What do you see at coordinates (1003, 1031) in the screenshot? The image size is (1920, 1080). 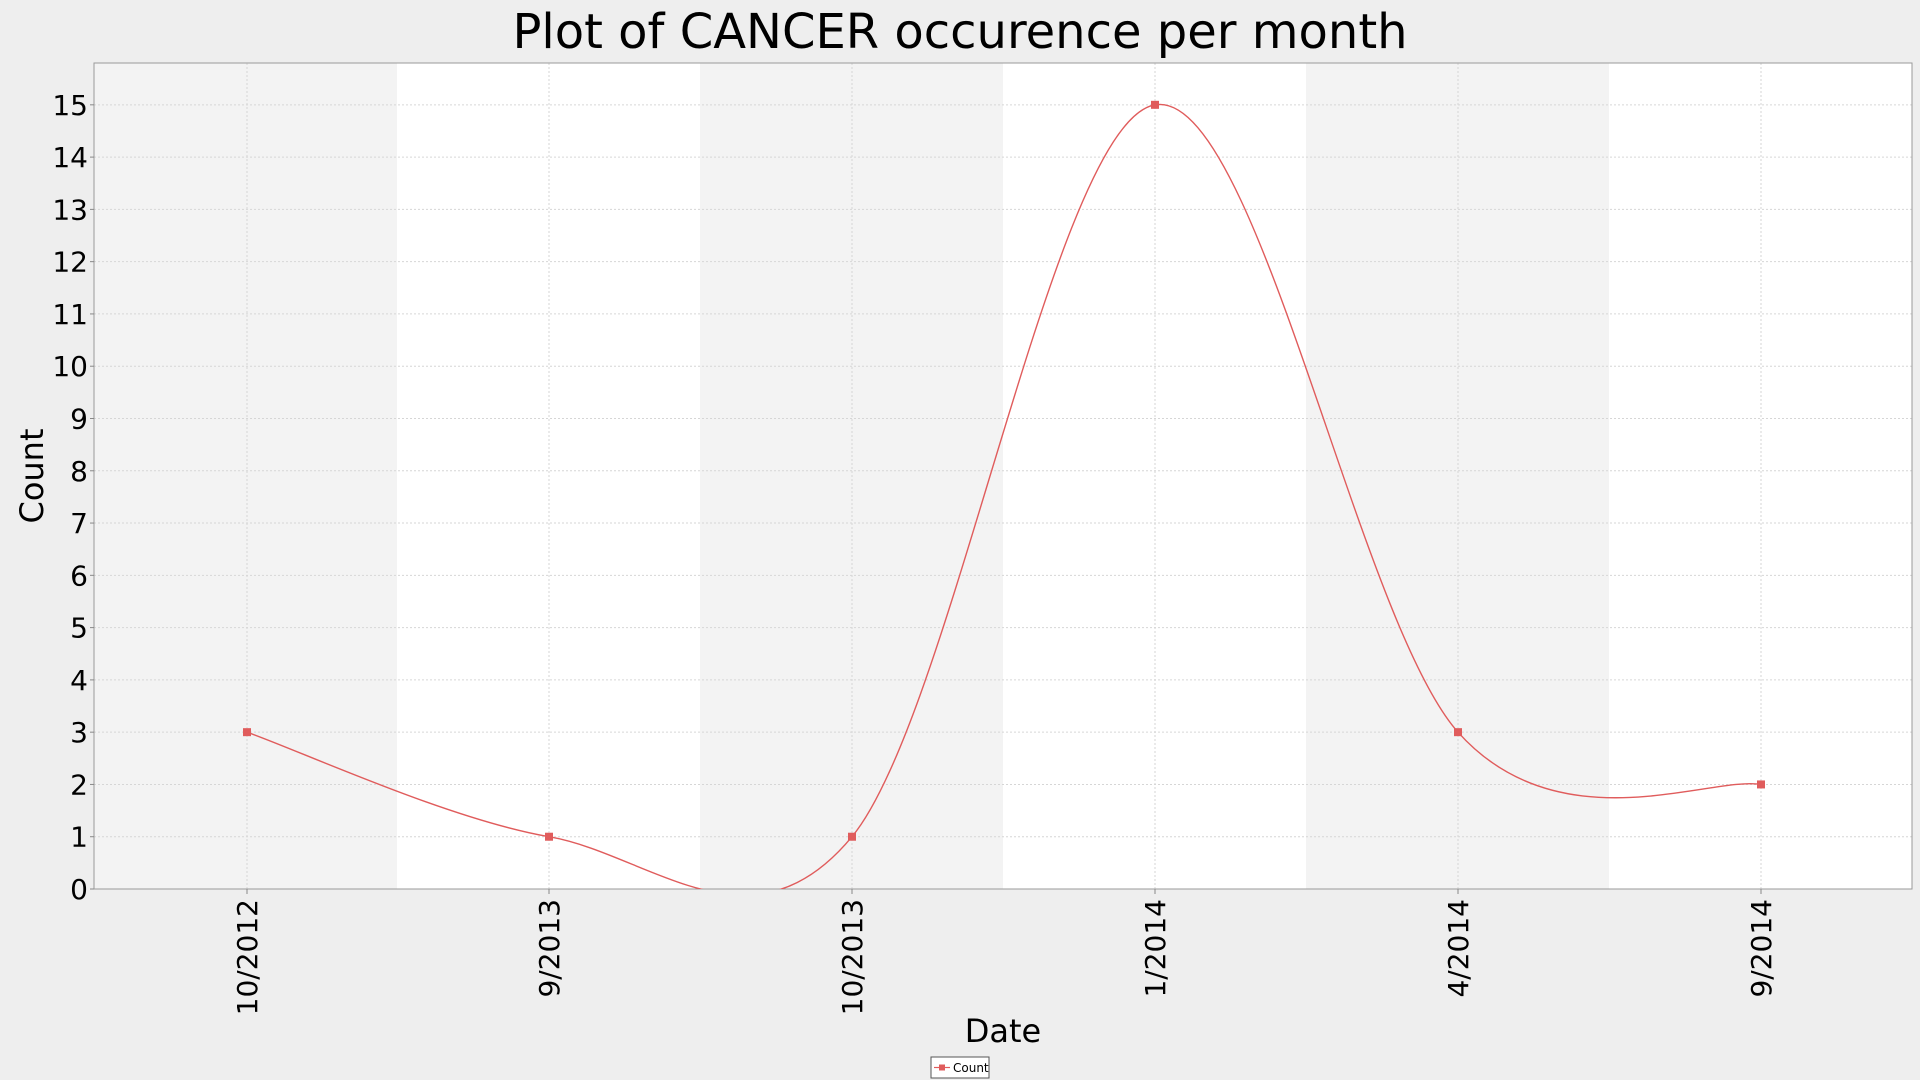 I see `x-axis-label: Date` at bounding box center [1003, 1031].